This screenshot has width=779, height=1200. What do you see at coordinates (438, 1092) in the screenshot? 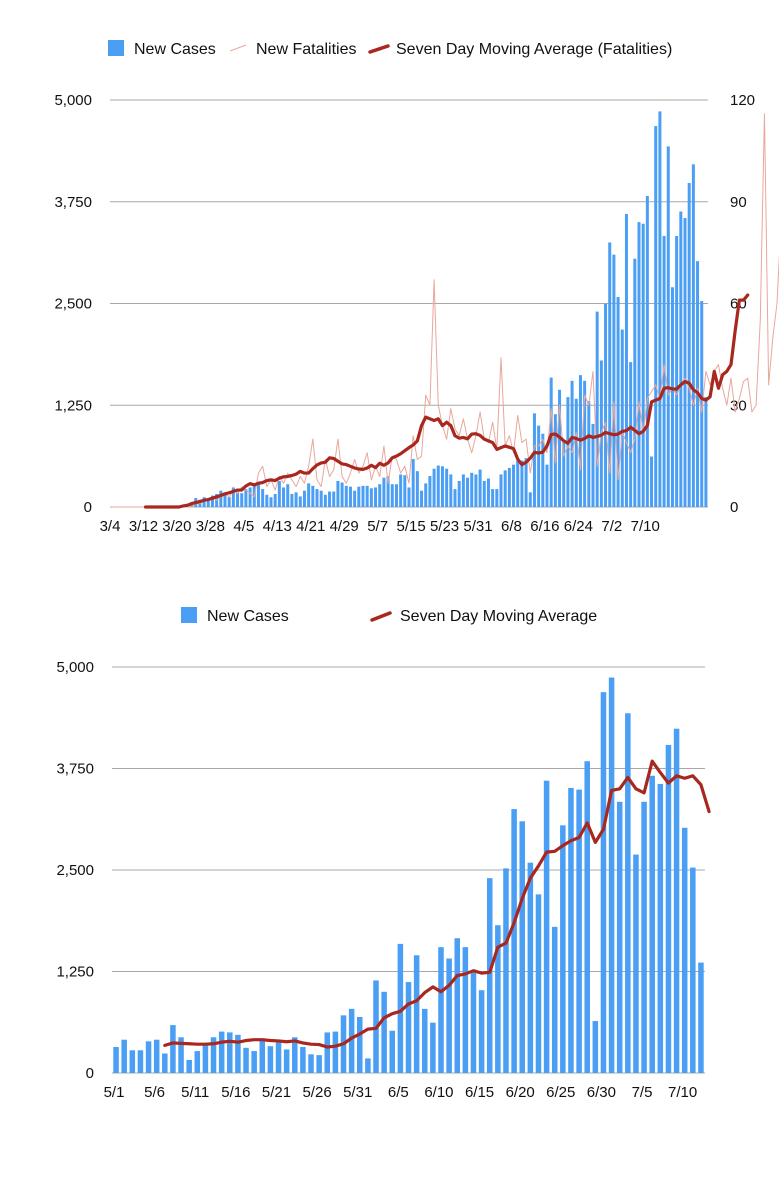
I see `x-tick-label: 6/10` at bounding box center [438, 1092].